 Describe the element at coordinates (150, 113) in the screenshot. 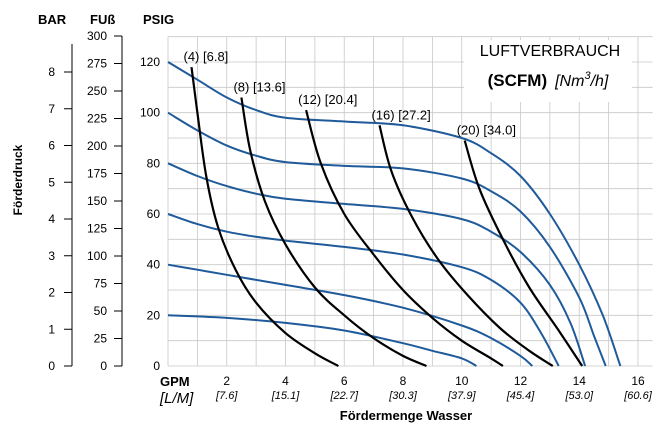

I see `psig-tick-label: 100` at that location.